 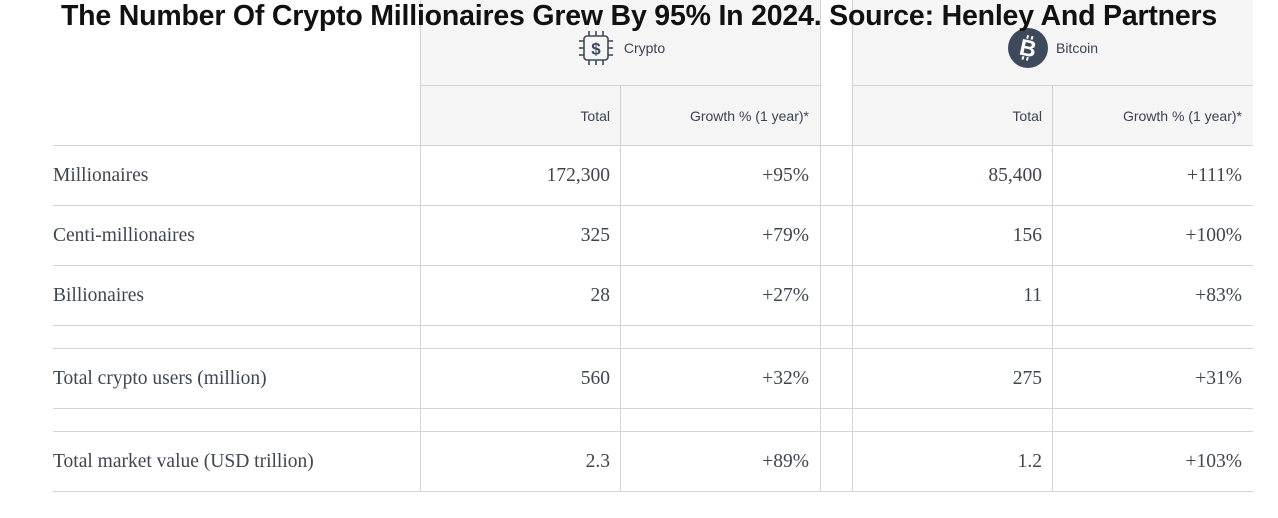 I want to click on bitcoin-total-cell: 275, so click(x=1027, y=378).